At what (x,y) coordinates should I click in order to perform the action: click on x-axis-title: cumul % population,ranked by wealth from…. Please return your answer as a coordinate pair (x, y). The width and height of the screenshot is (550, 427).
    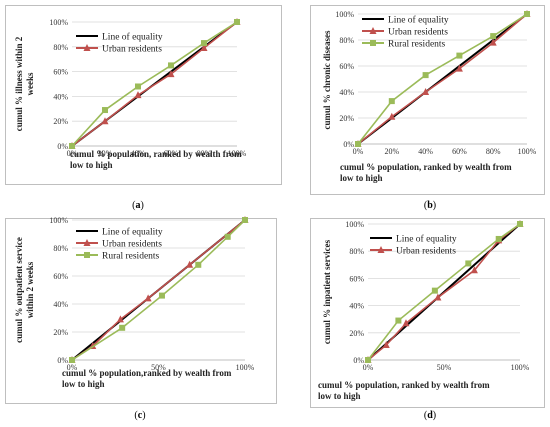
    Looking at the image, I should click on (147, 378).